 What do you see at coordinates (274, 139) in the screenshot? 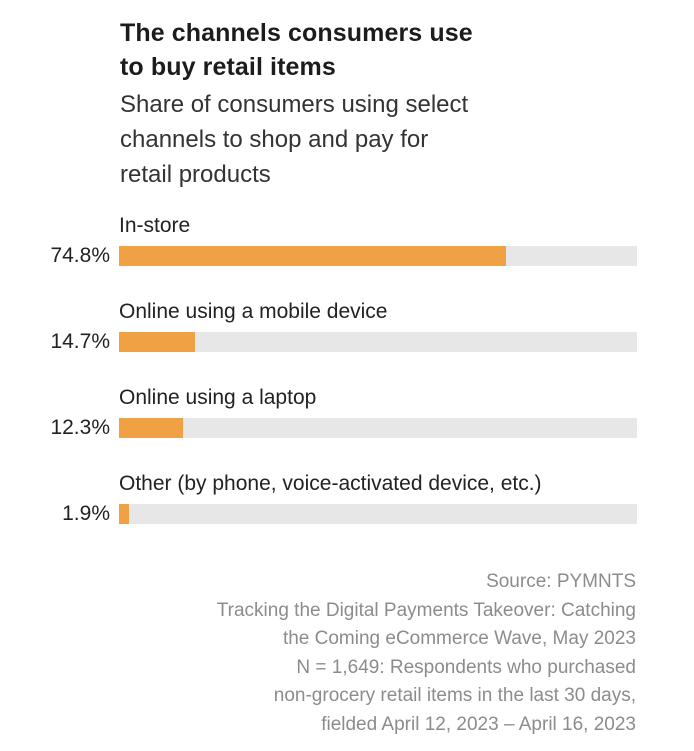
I see `chart-subtitle-line: channels to shop and pay for` at bounding box center [274, 139].